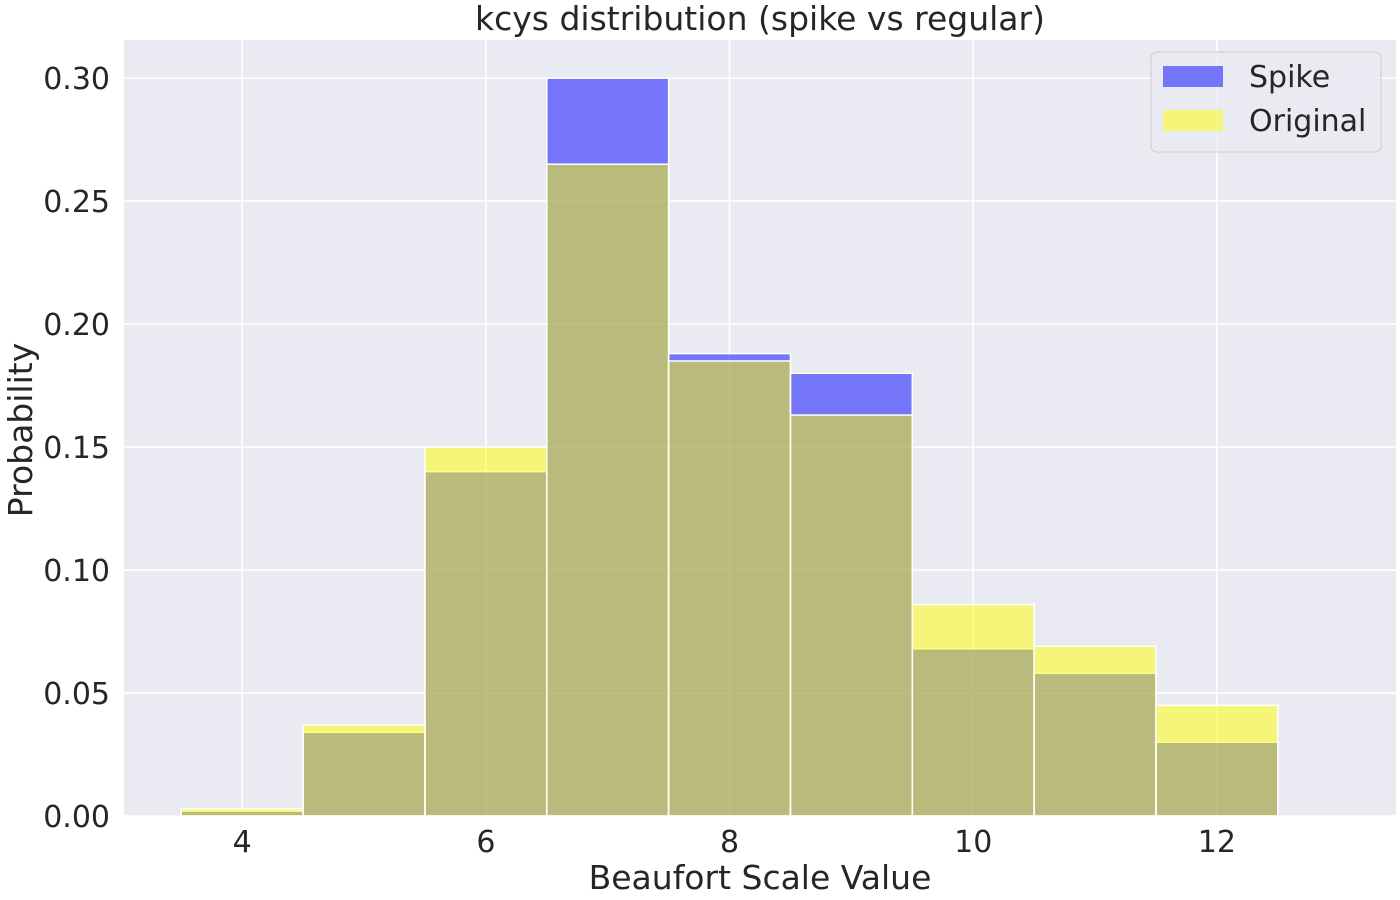 Image resolution: width=1400 pixels, height=900 pixels. What do you see at coordinates (76, 79) in the screenshot?
I see `y-tick-label: 0.30` at bounding box center [76, 79].